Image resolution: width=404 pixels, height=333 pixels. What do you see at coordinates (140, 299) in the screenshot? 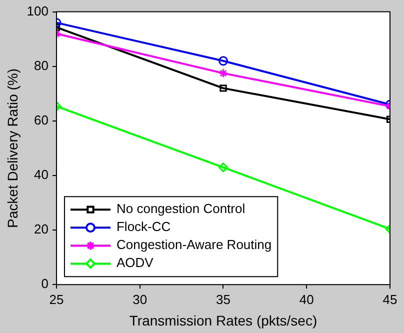
I see `x-tick-label: 30` at bounding box center [140, 299].